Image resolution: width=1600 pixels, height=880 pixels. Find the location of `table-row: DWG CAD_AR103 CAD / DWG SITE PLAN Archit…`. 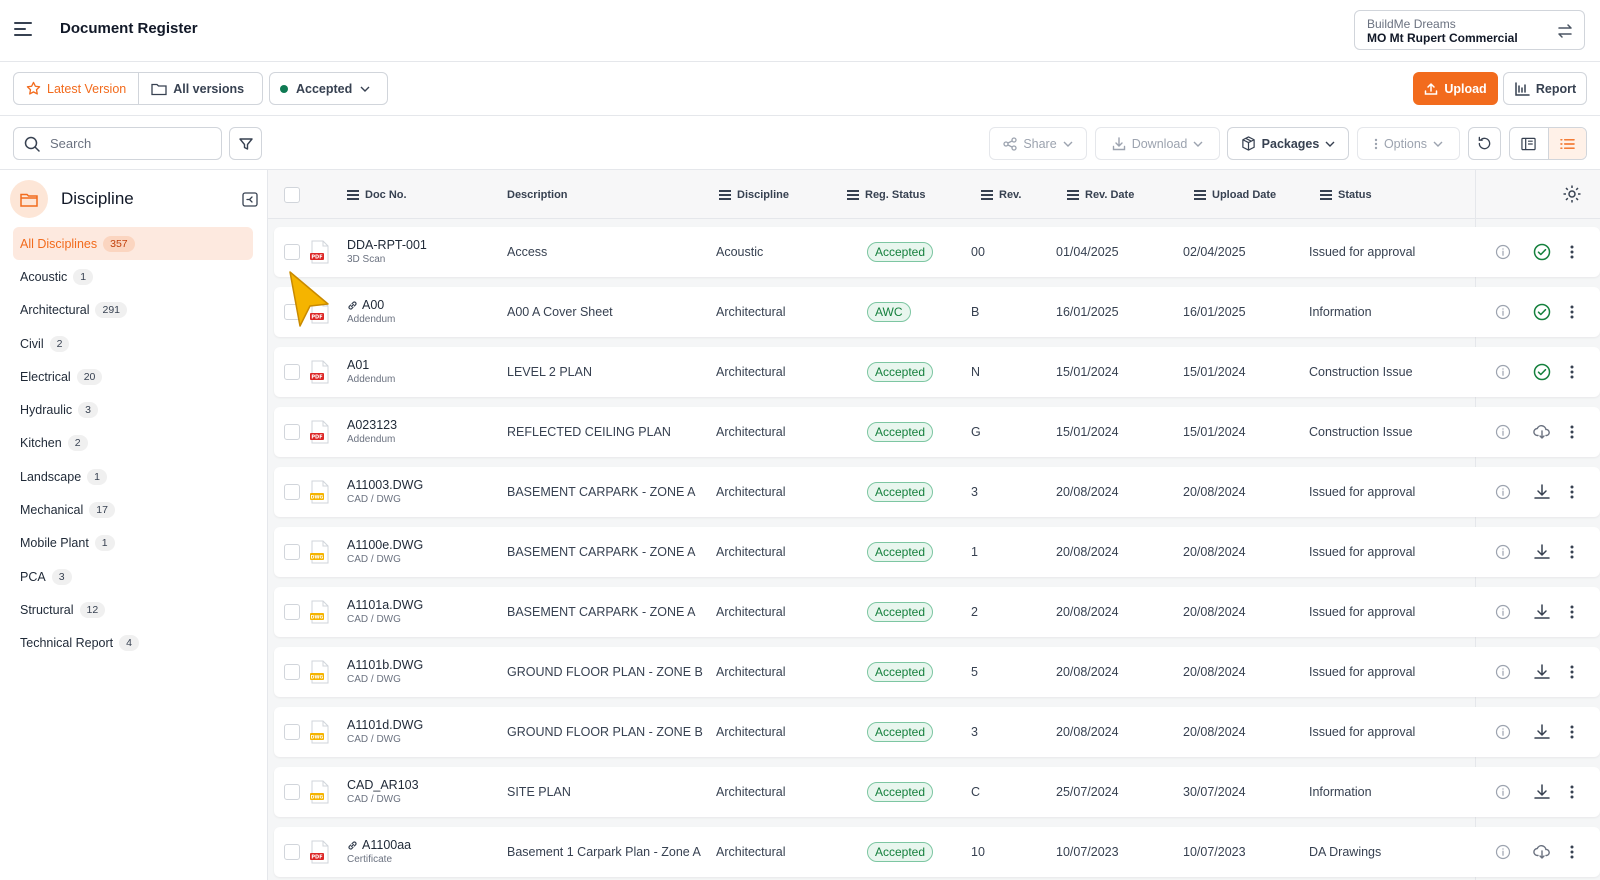

table-row: DWG CAD_AR103 CAD / DWG SITE PLAN Archit… is located at coordinates (937, 792).